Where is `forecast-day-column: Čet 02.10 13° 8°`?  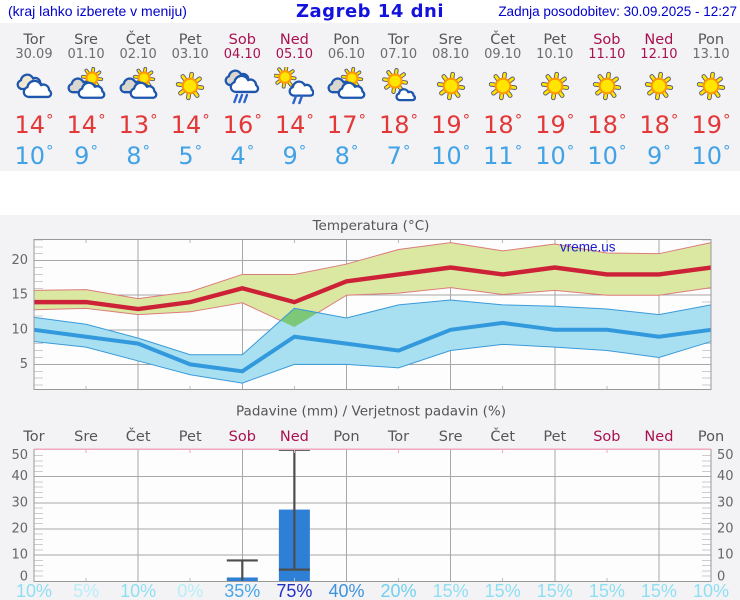 forecast-day-column: Čet 02.10 13° 8° is located at coordinates (138, 97).